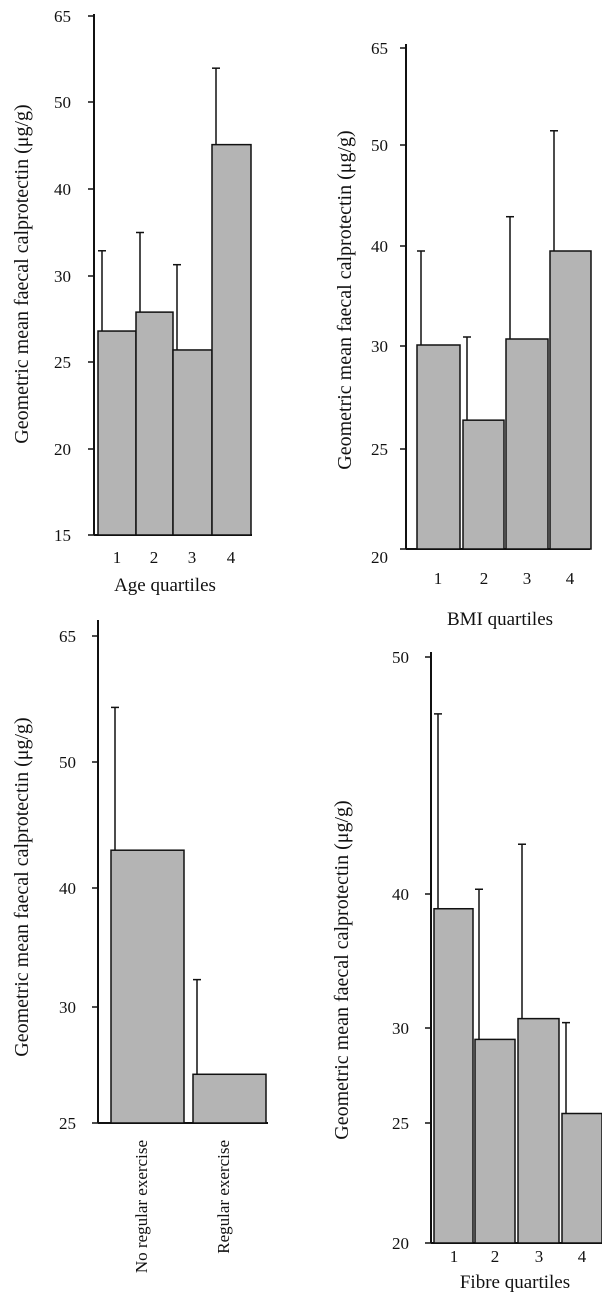 The height and width of the screenshot is (1302, 602). What do you see at coordinates (62, 535) in the screenshot?
I see `y-tick-label: 15` at bounding box center [62, 535].